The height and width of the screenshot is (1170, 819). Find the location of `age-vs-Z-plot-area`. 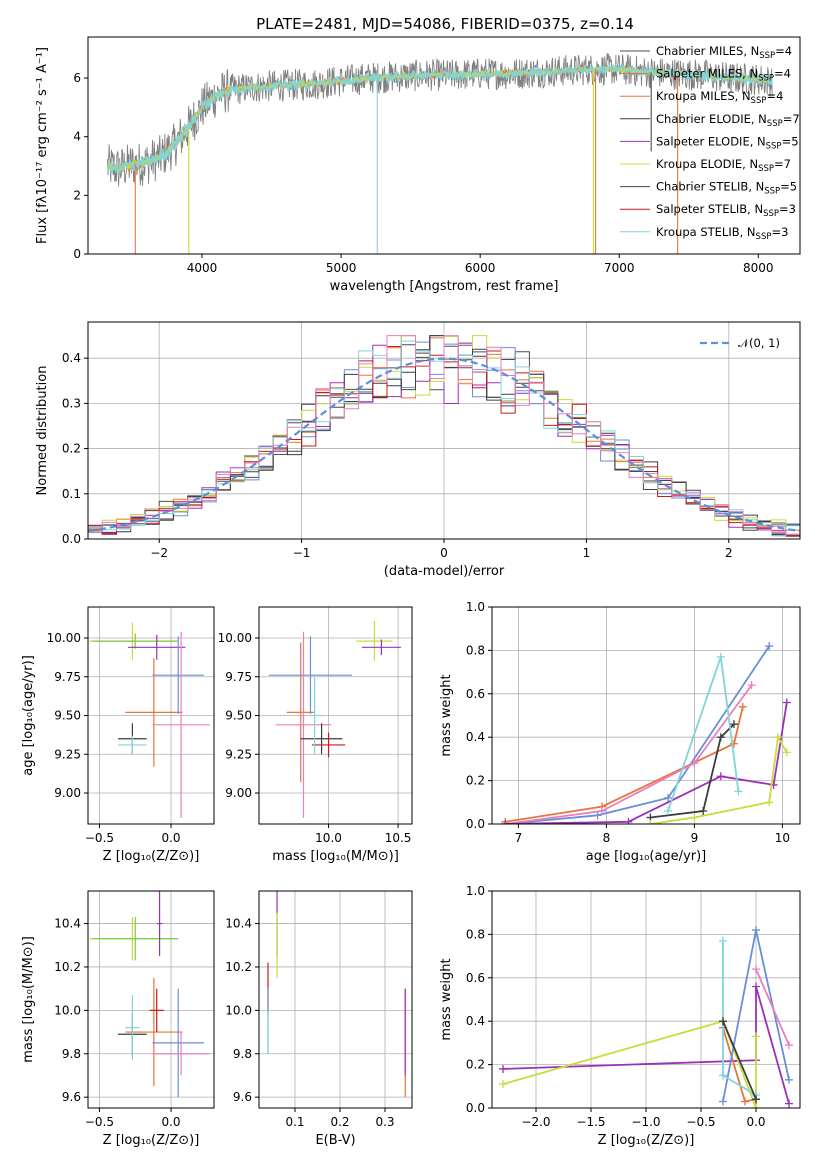

age-vs-Z-plot-area is located at coordinates (151, 715).